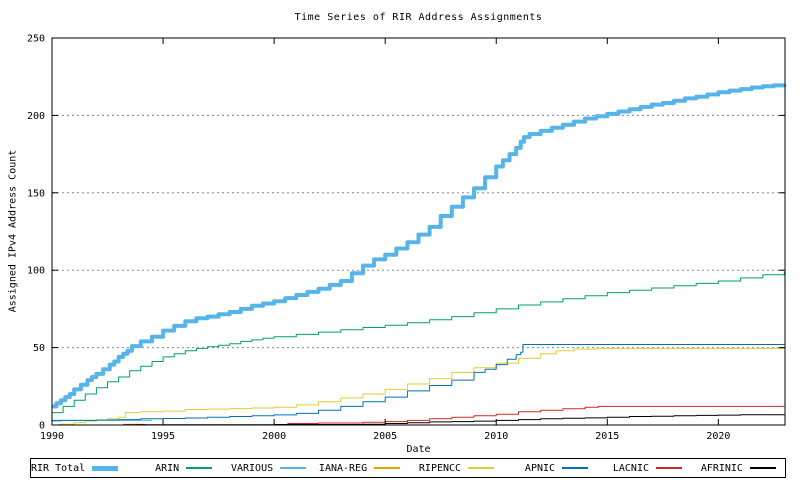  What do you see at coordinates (385, 436) in the screenshot?
I see `x-tick-label: 2005` at bounding box center [385, 436].